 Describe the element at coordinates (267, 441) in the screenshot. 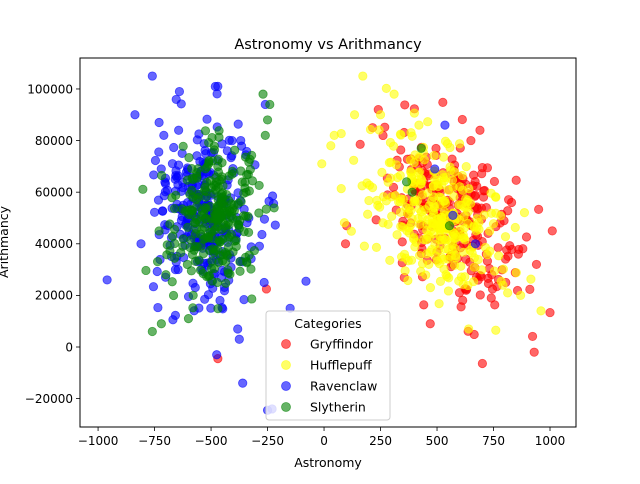

I see `x-tick-label: −250` at that location.